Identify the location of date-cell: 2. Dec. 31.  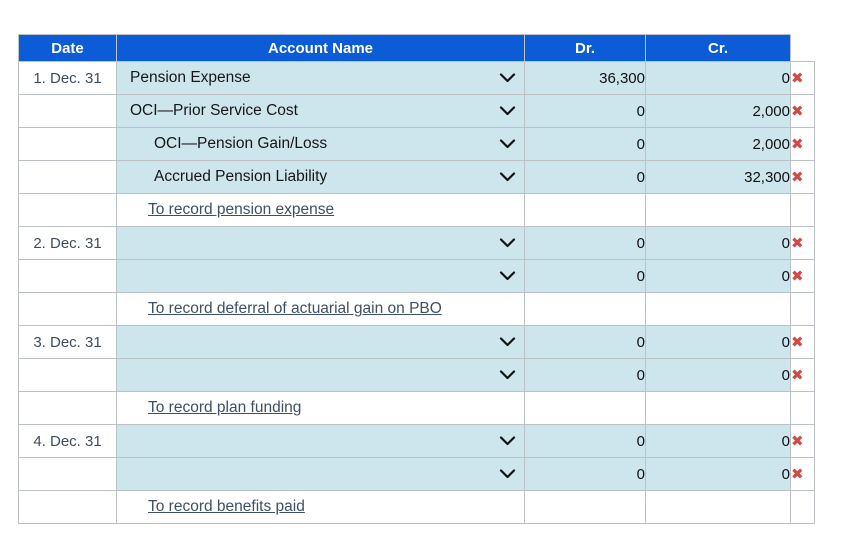
(67, 243).